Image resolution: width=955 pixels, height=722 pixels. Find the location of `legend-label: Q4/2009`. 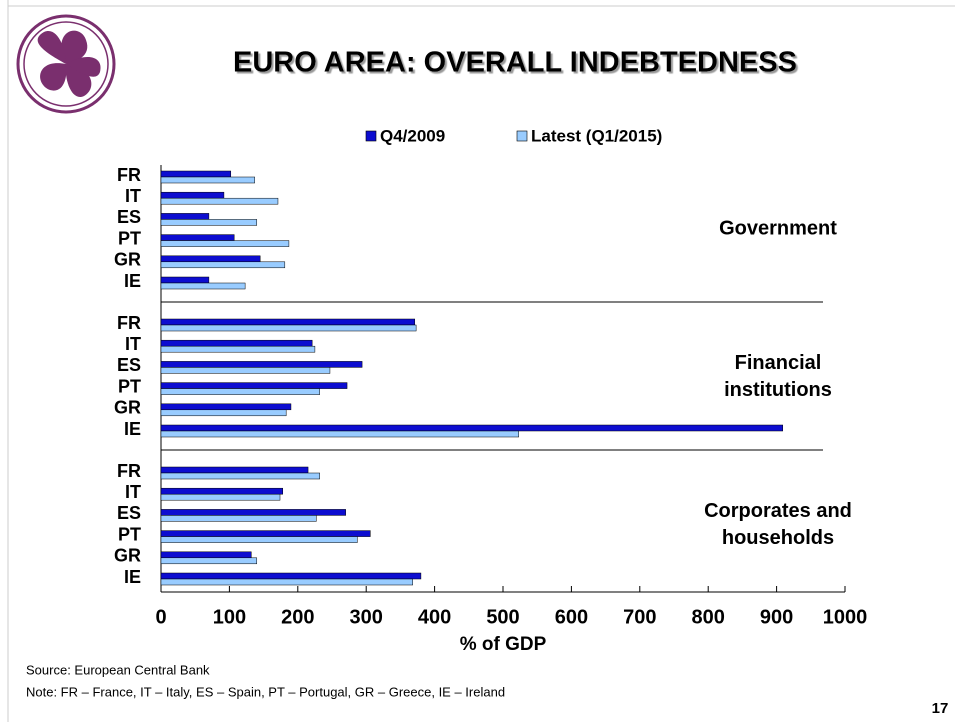

legend-label: Q4/2009 is located at coordinates (412, 135).